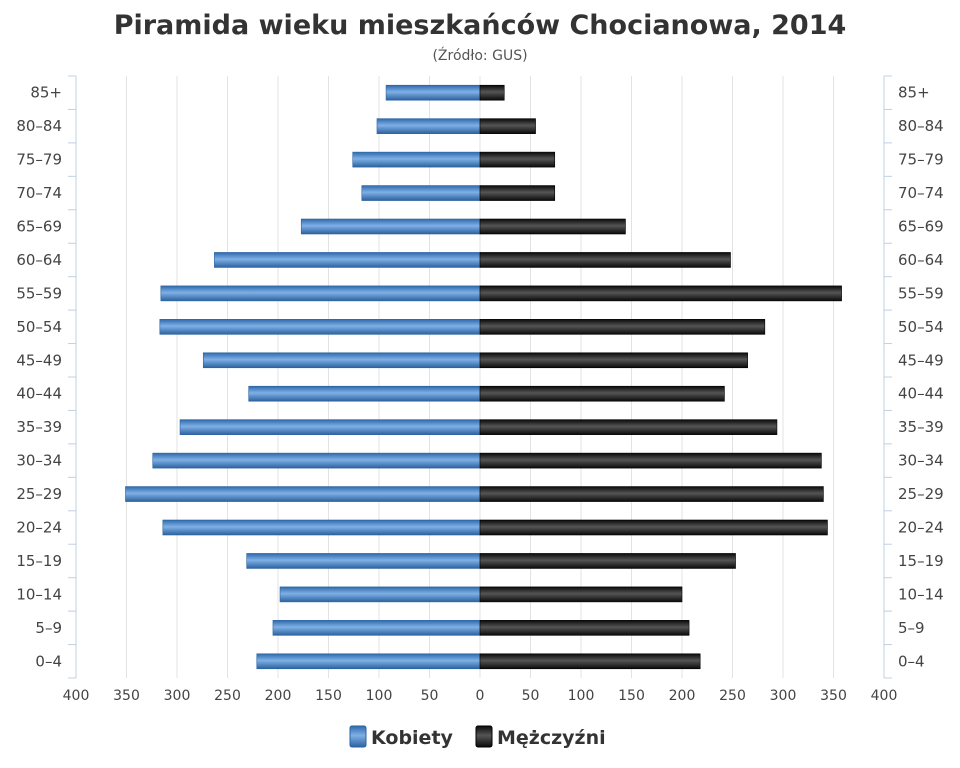 This screenshot has width=960, height=768. Describe the element at coordinates (39, 594) in the screenshot. I see `y-tick-label-left: 10–14` at that location.